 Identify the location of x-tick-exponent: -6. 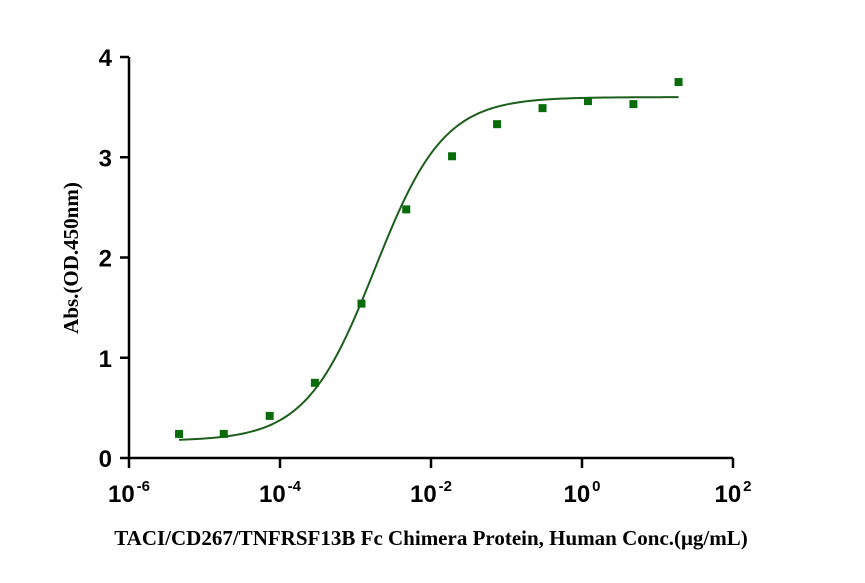
(143, 486).